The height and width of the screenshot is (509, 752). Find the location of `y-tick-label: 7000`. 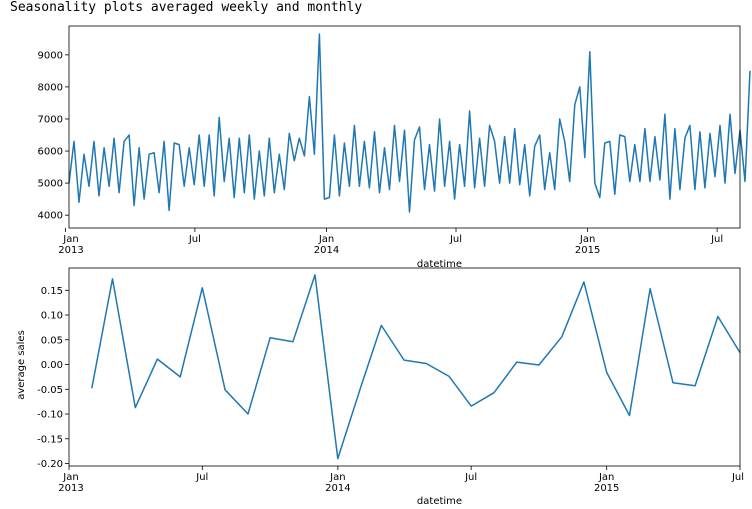

y-tick-label: 7000 is located at coordinates (50, 119).